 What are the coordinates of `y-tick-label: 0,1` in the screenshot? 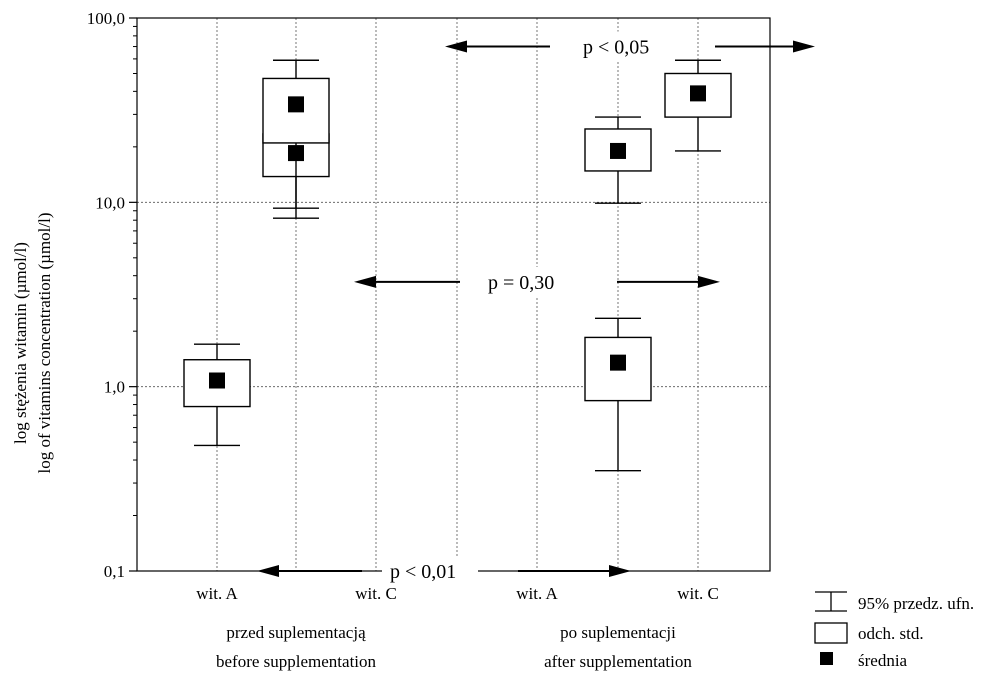 It's located at (114, 571).